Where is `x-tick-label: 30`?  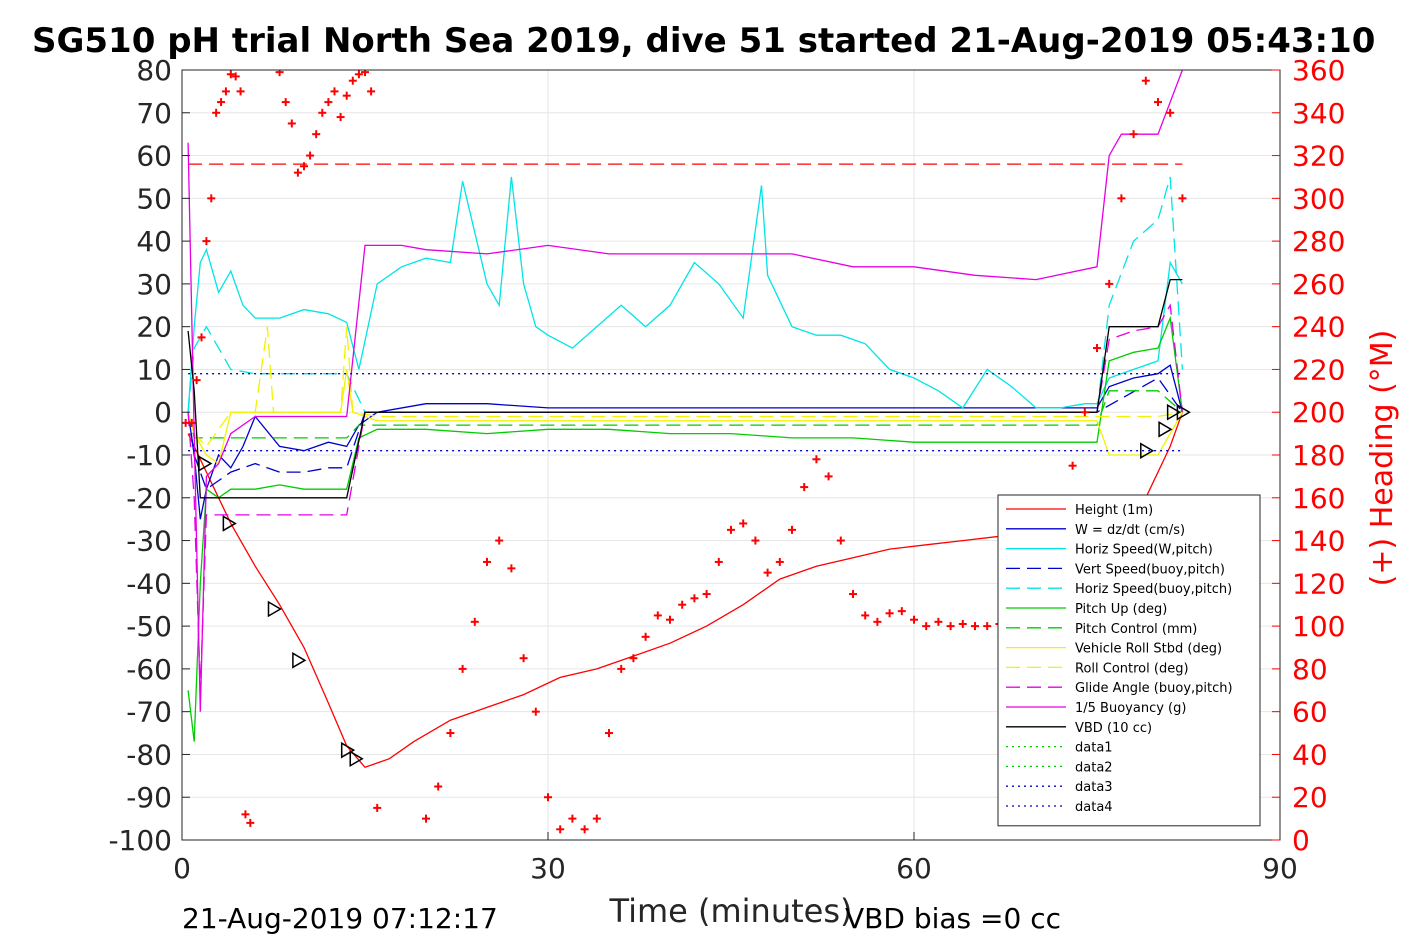
x-tick-label: 30 is located at coordinates (548, 868).